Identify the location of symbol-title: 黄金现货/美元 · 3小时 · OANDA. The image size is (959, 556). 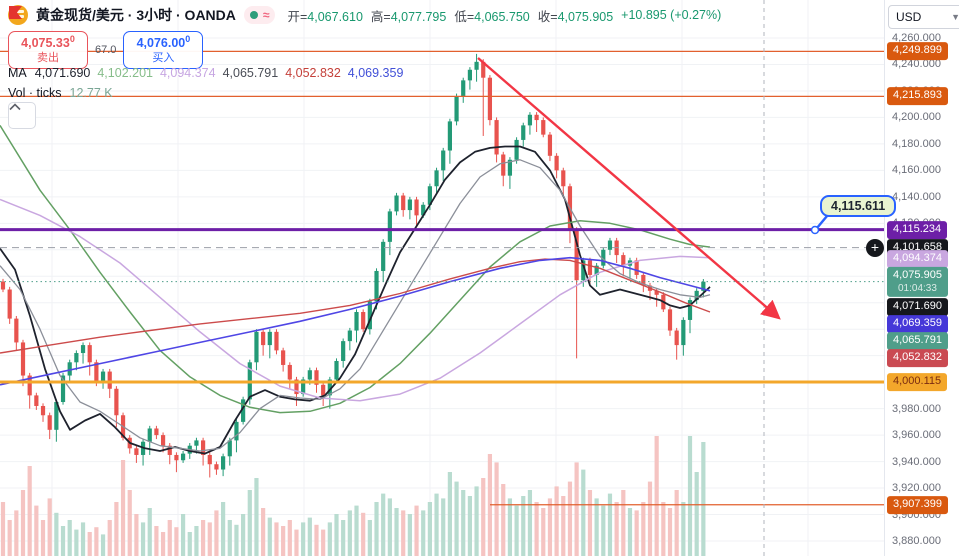
(136, 15).